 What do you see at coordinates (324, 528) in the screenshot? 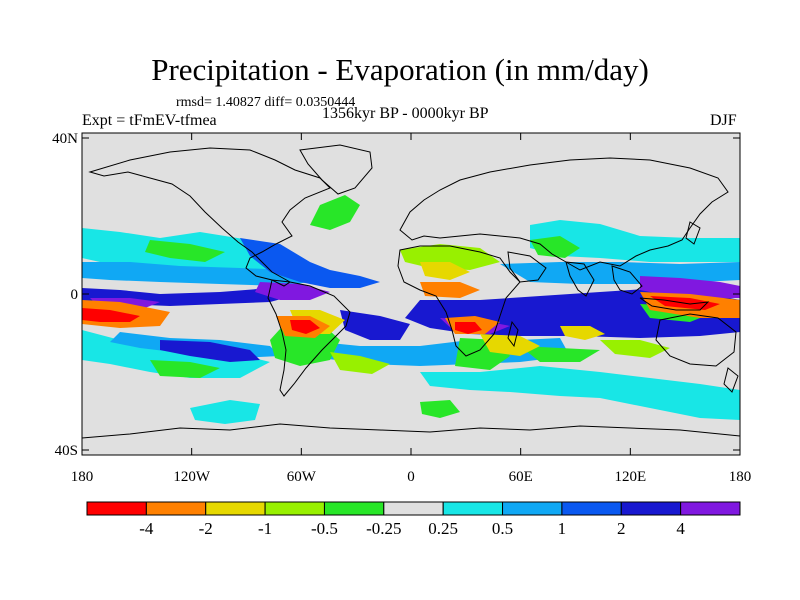
I see `colorbar-label: -0.5` at bounding box center [324, 528].